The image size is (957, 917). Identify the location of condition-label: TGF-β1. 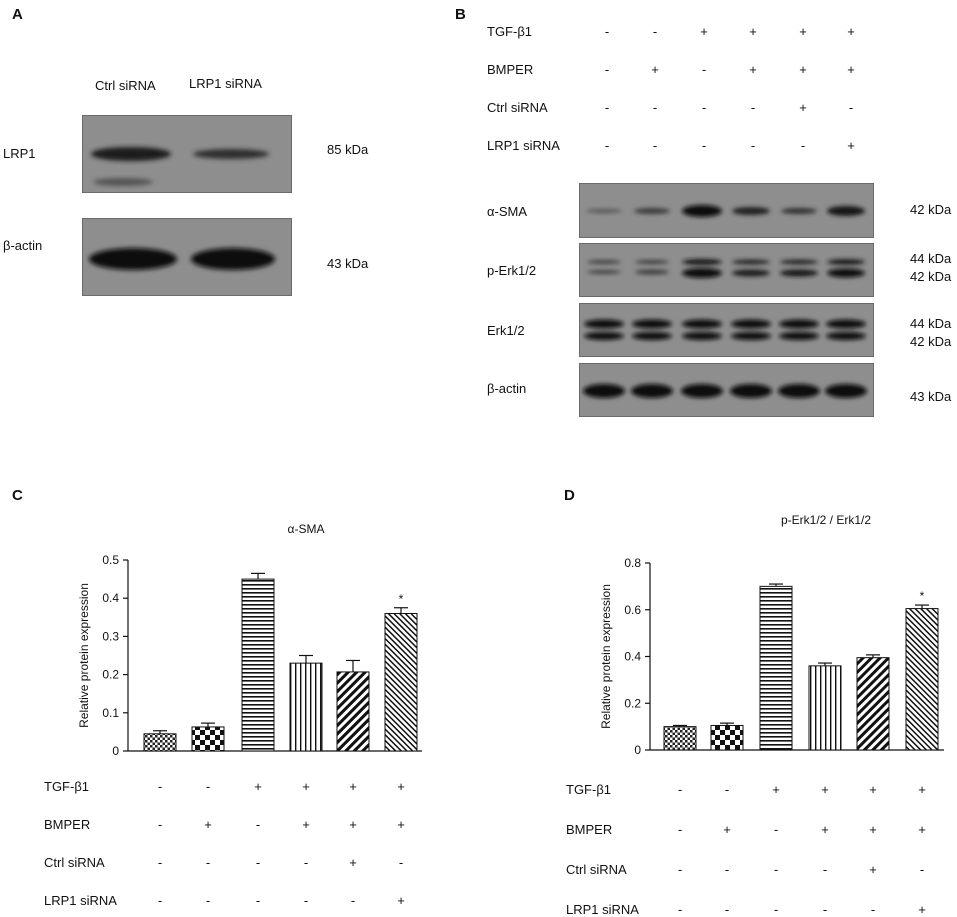
(510, 31).